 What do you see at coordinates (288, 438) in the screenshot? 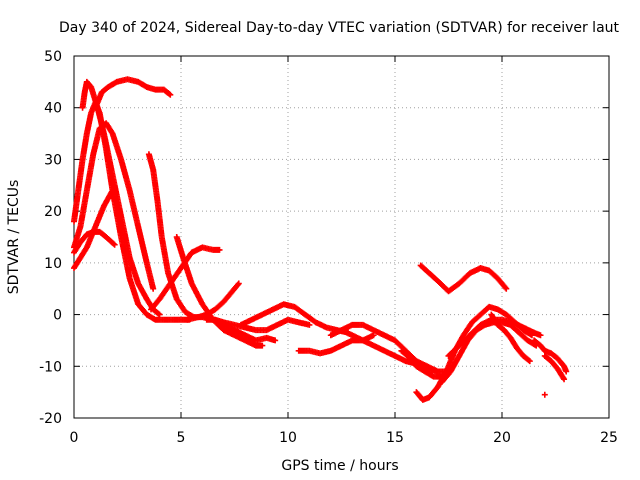
I see `x-tick-label: 10` at bounding box center [288, 438].